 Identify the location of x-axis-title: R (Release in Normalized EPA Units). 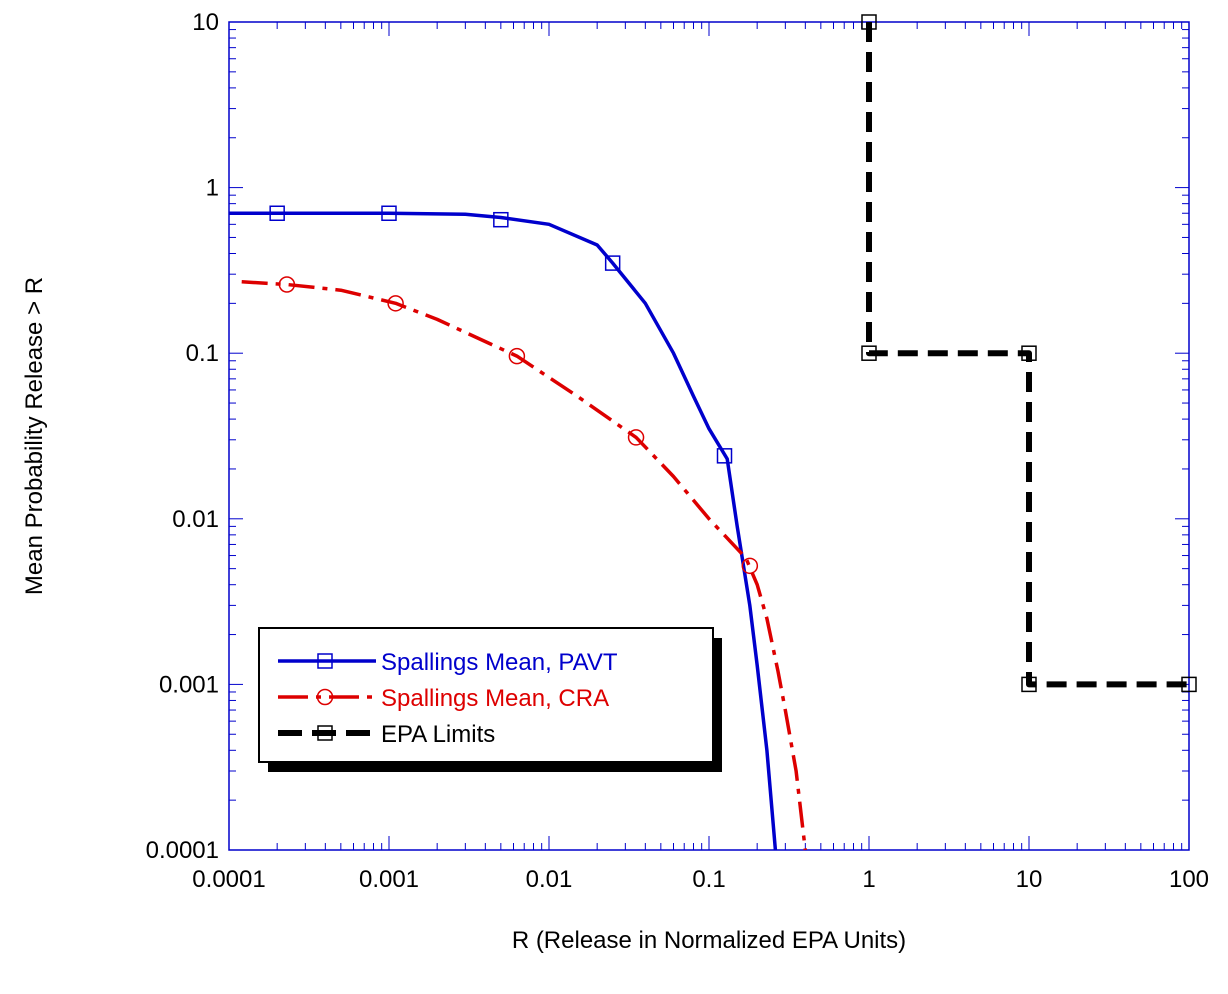
(709, 940).